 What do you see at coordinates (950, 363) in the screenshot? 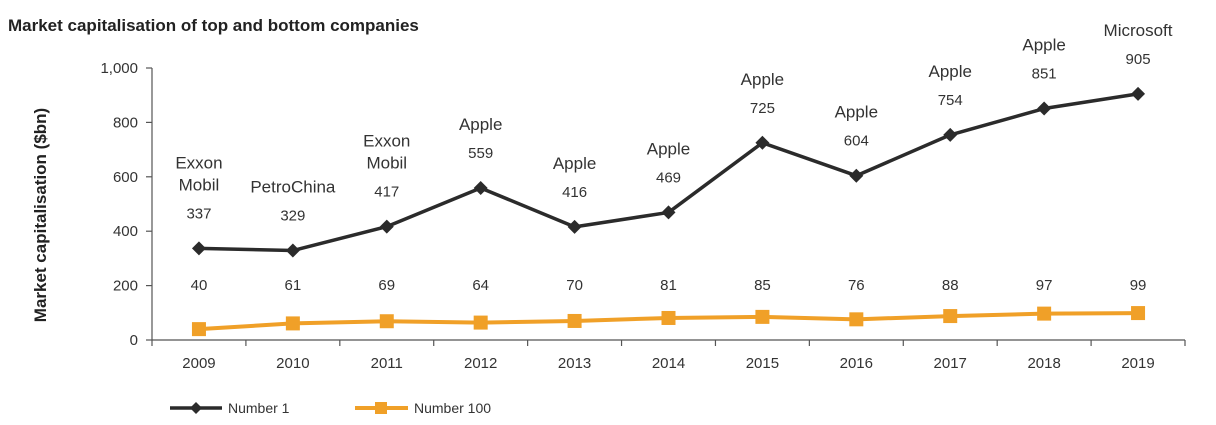
I see `x-tick-label: 2017` at bounding box center [950, 363].